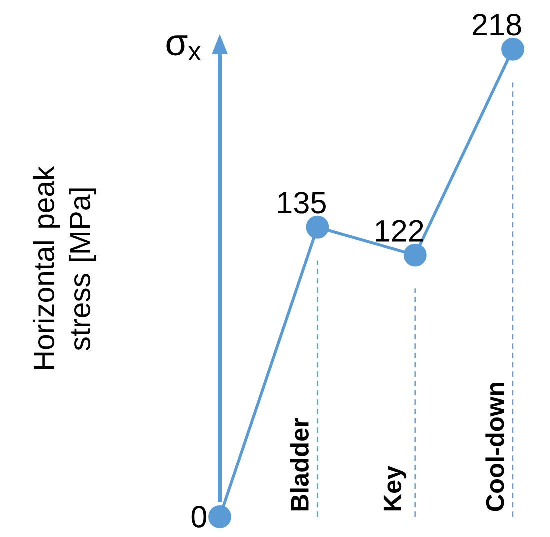  I want to click on data-label: 218, so click(497, 25).